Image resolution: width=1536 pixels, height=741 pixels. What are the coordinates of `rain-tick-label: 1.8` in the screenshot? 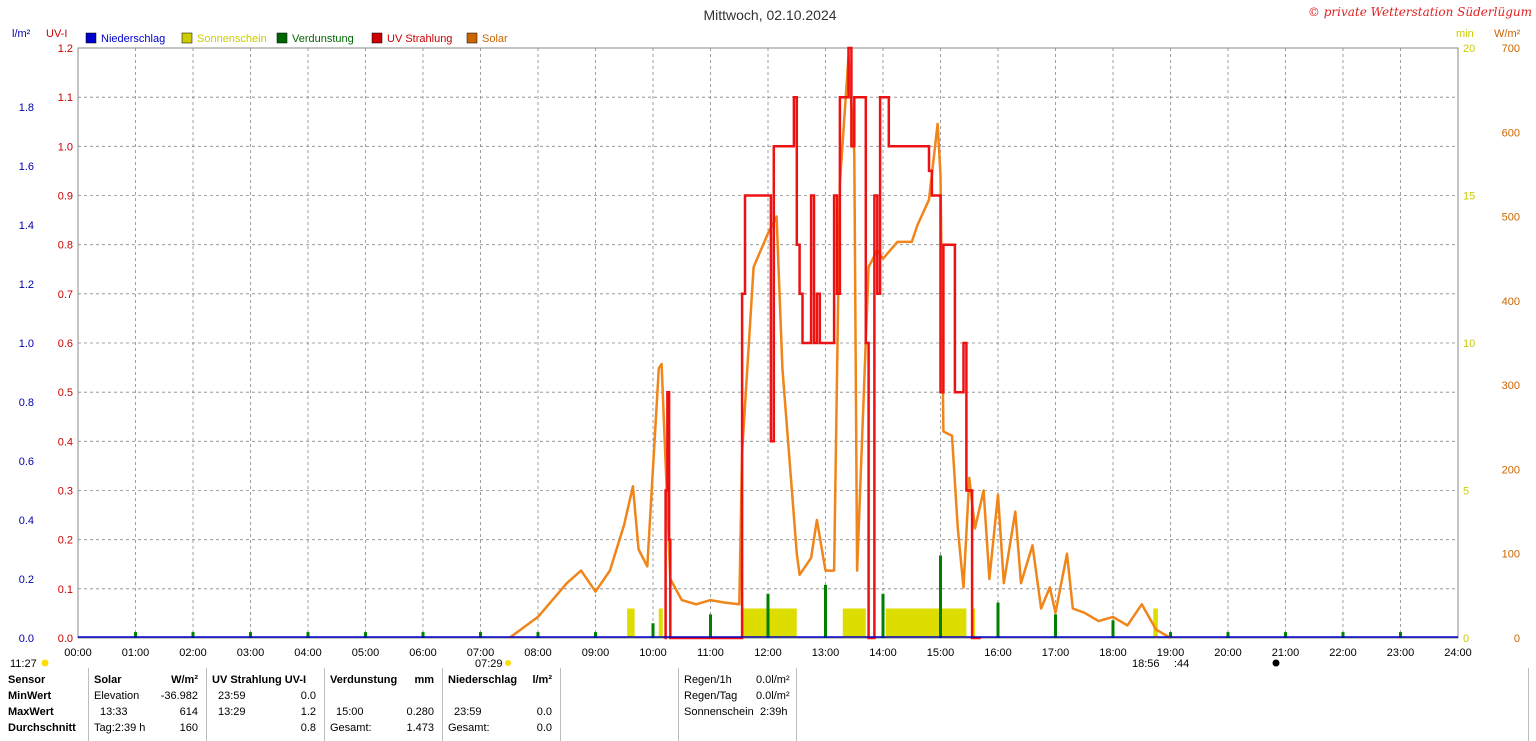 It's located at (26, 108).